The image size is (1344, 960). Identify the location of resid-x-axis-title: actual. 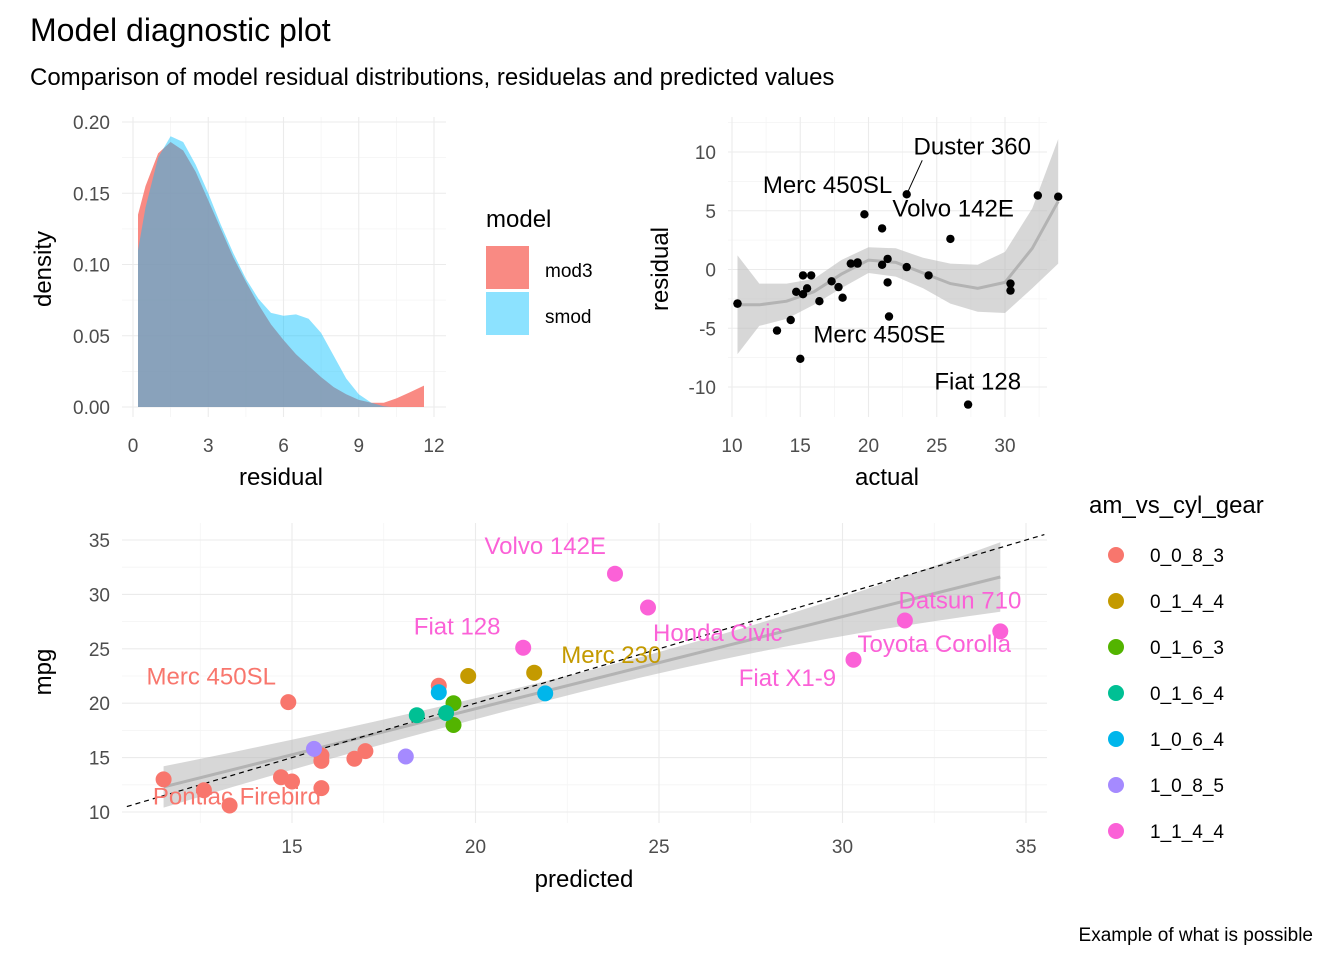
(887, 477).